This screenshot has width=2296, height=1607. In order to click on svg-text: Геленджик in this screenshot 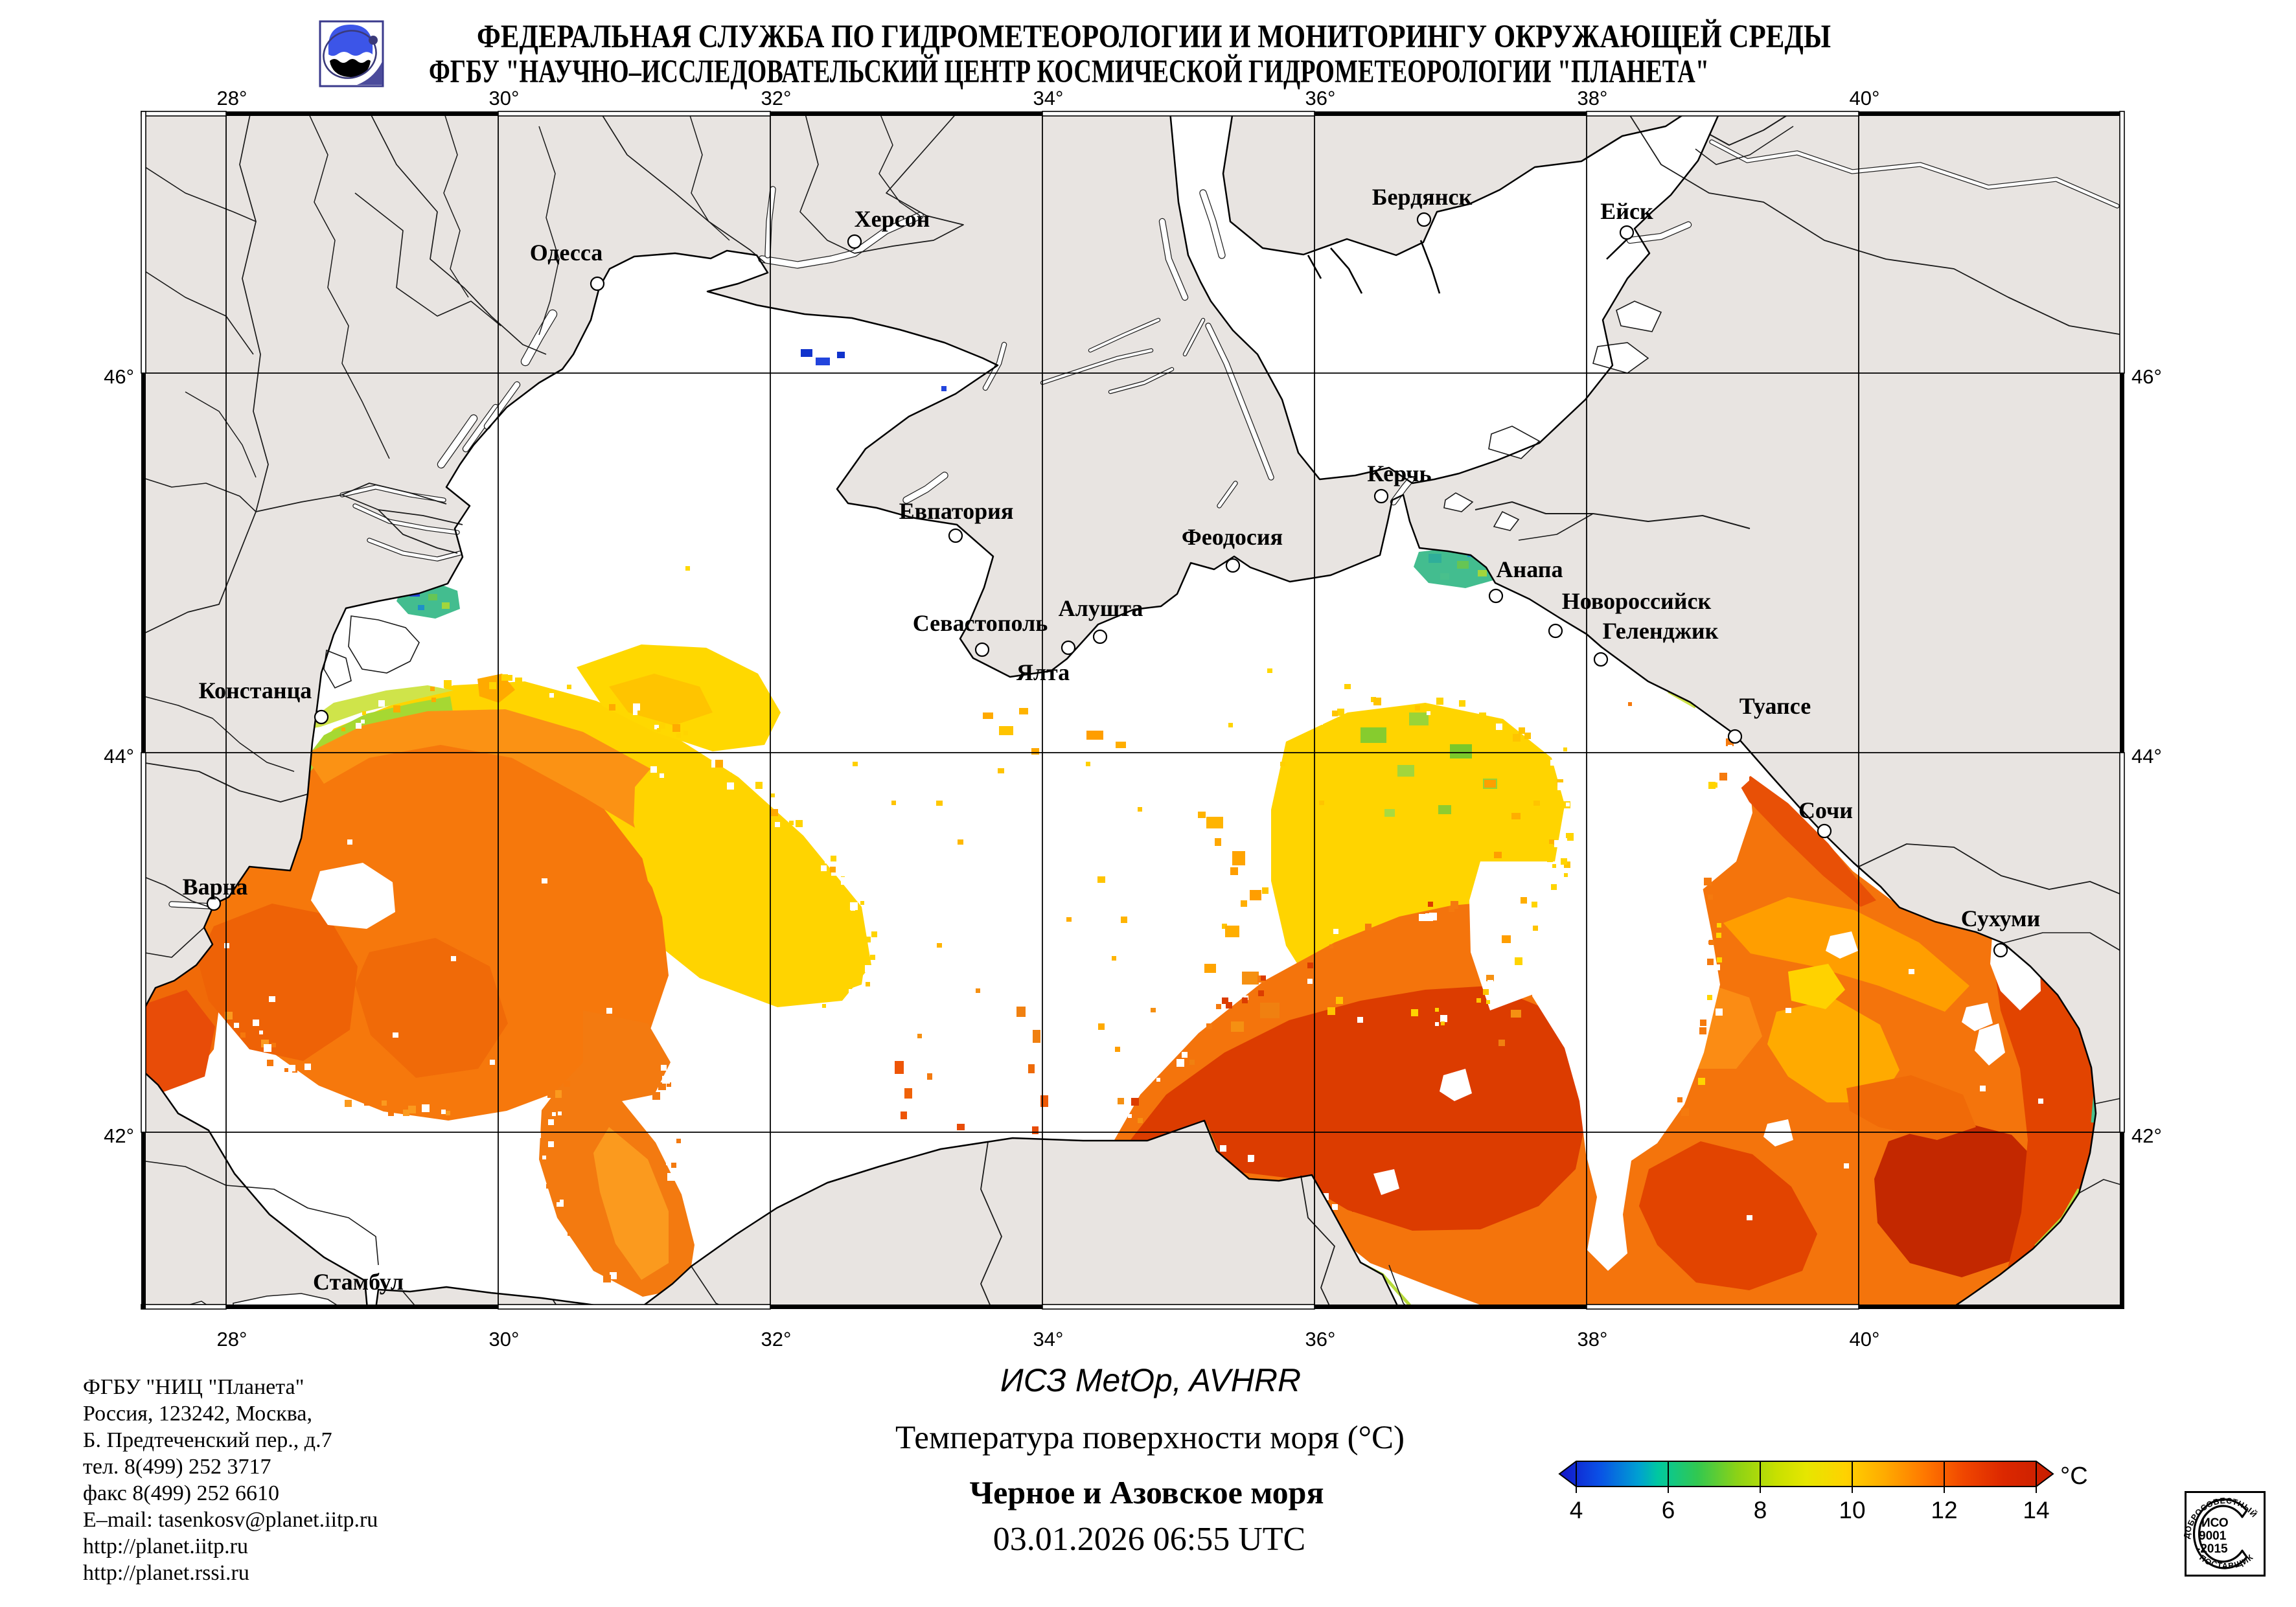, I will do `click(1661, 631)`.